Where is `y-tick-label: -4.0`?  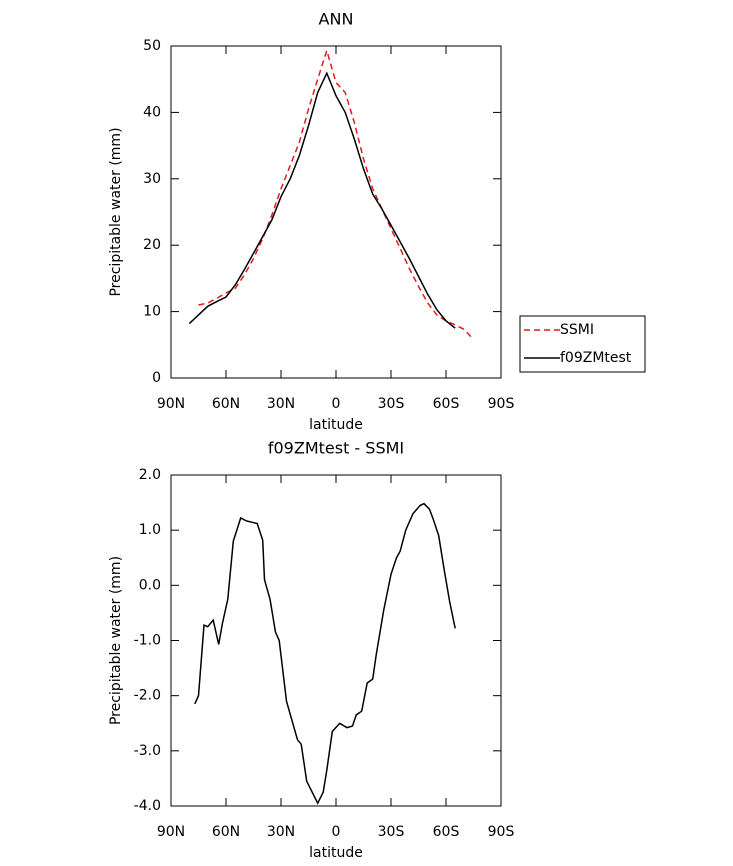 y-tick-label: -4.0 is located at coordinates (147, 806).